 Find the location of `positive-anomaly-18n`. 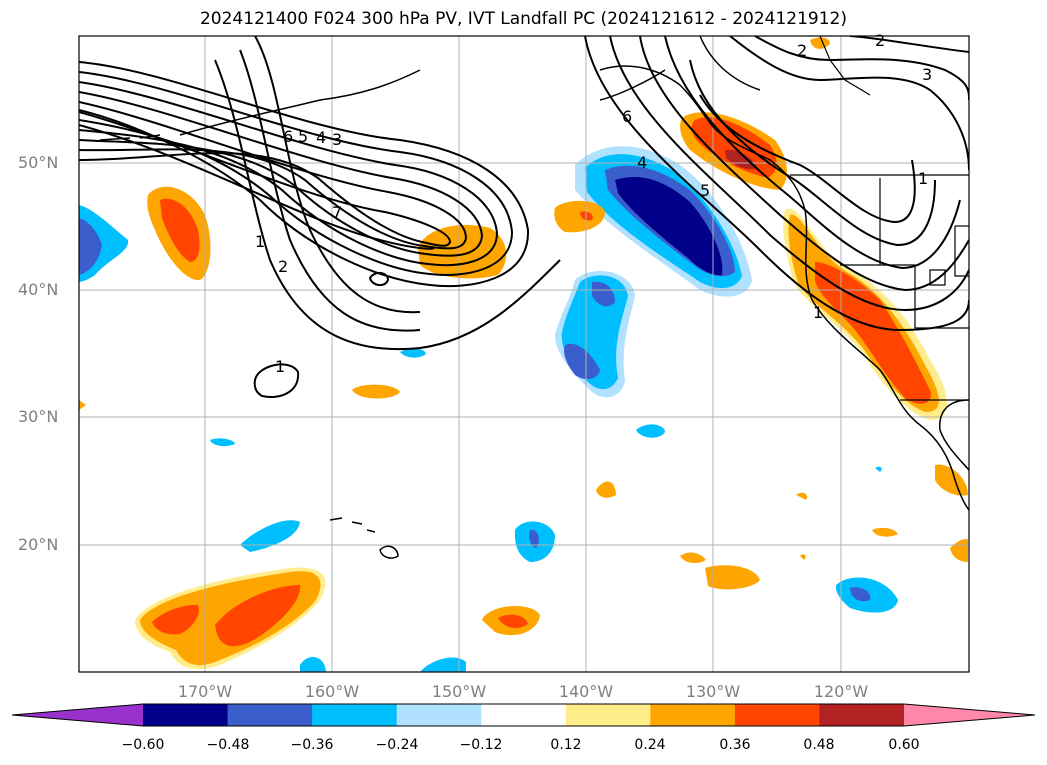

positive-anomaly-18n is located at coordinates (732, 577).